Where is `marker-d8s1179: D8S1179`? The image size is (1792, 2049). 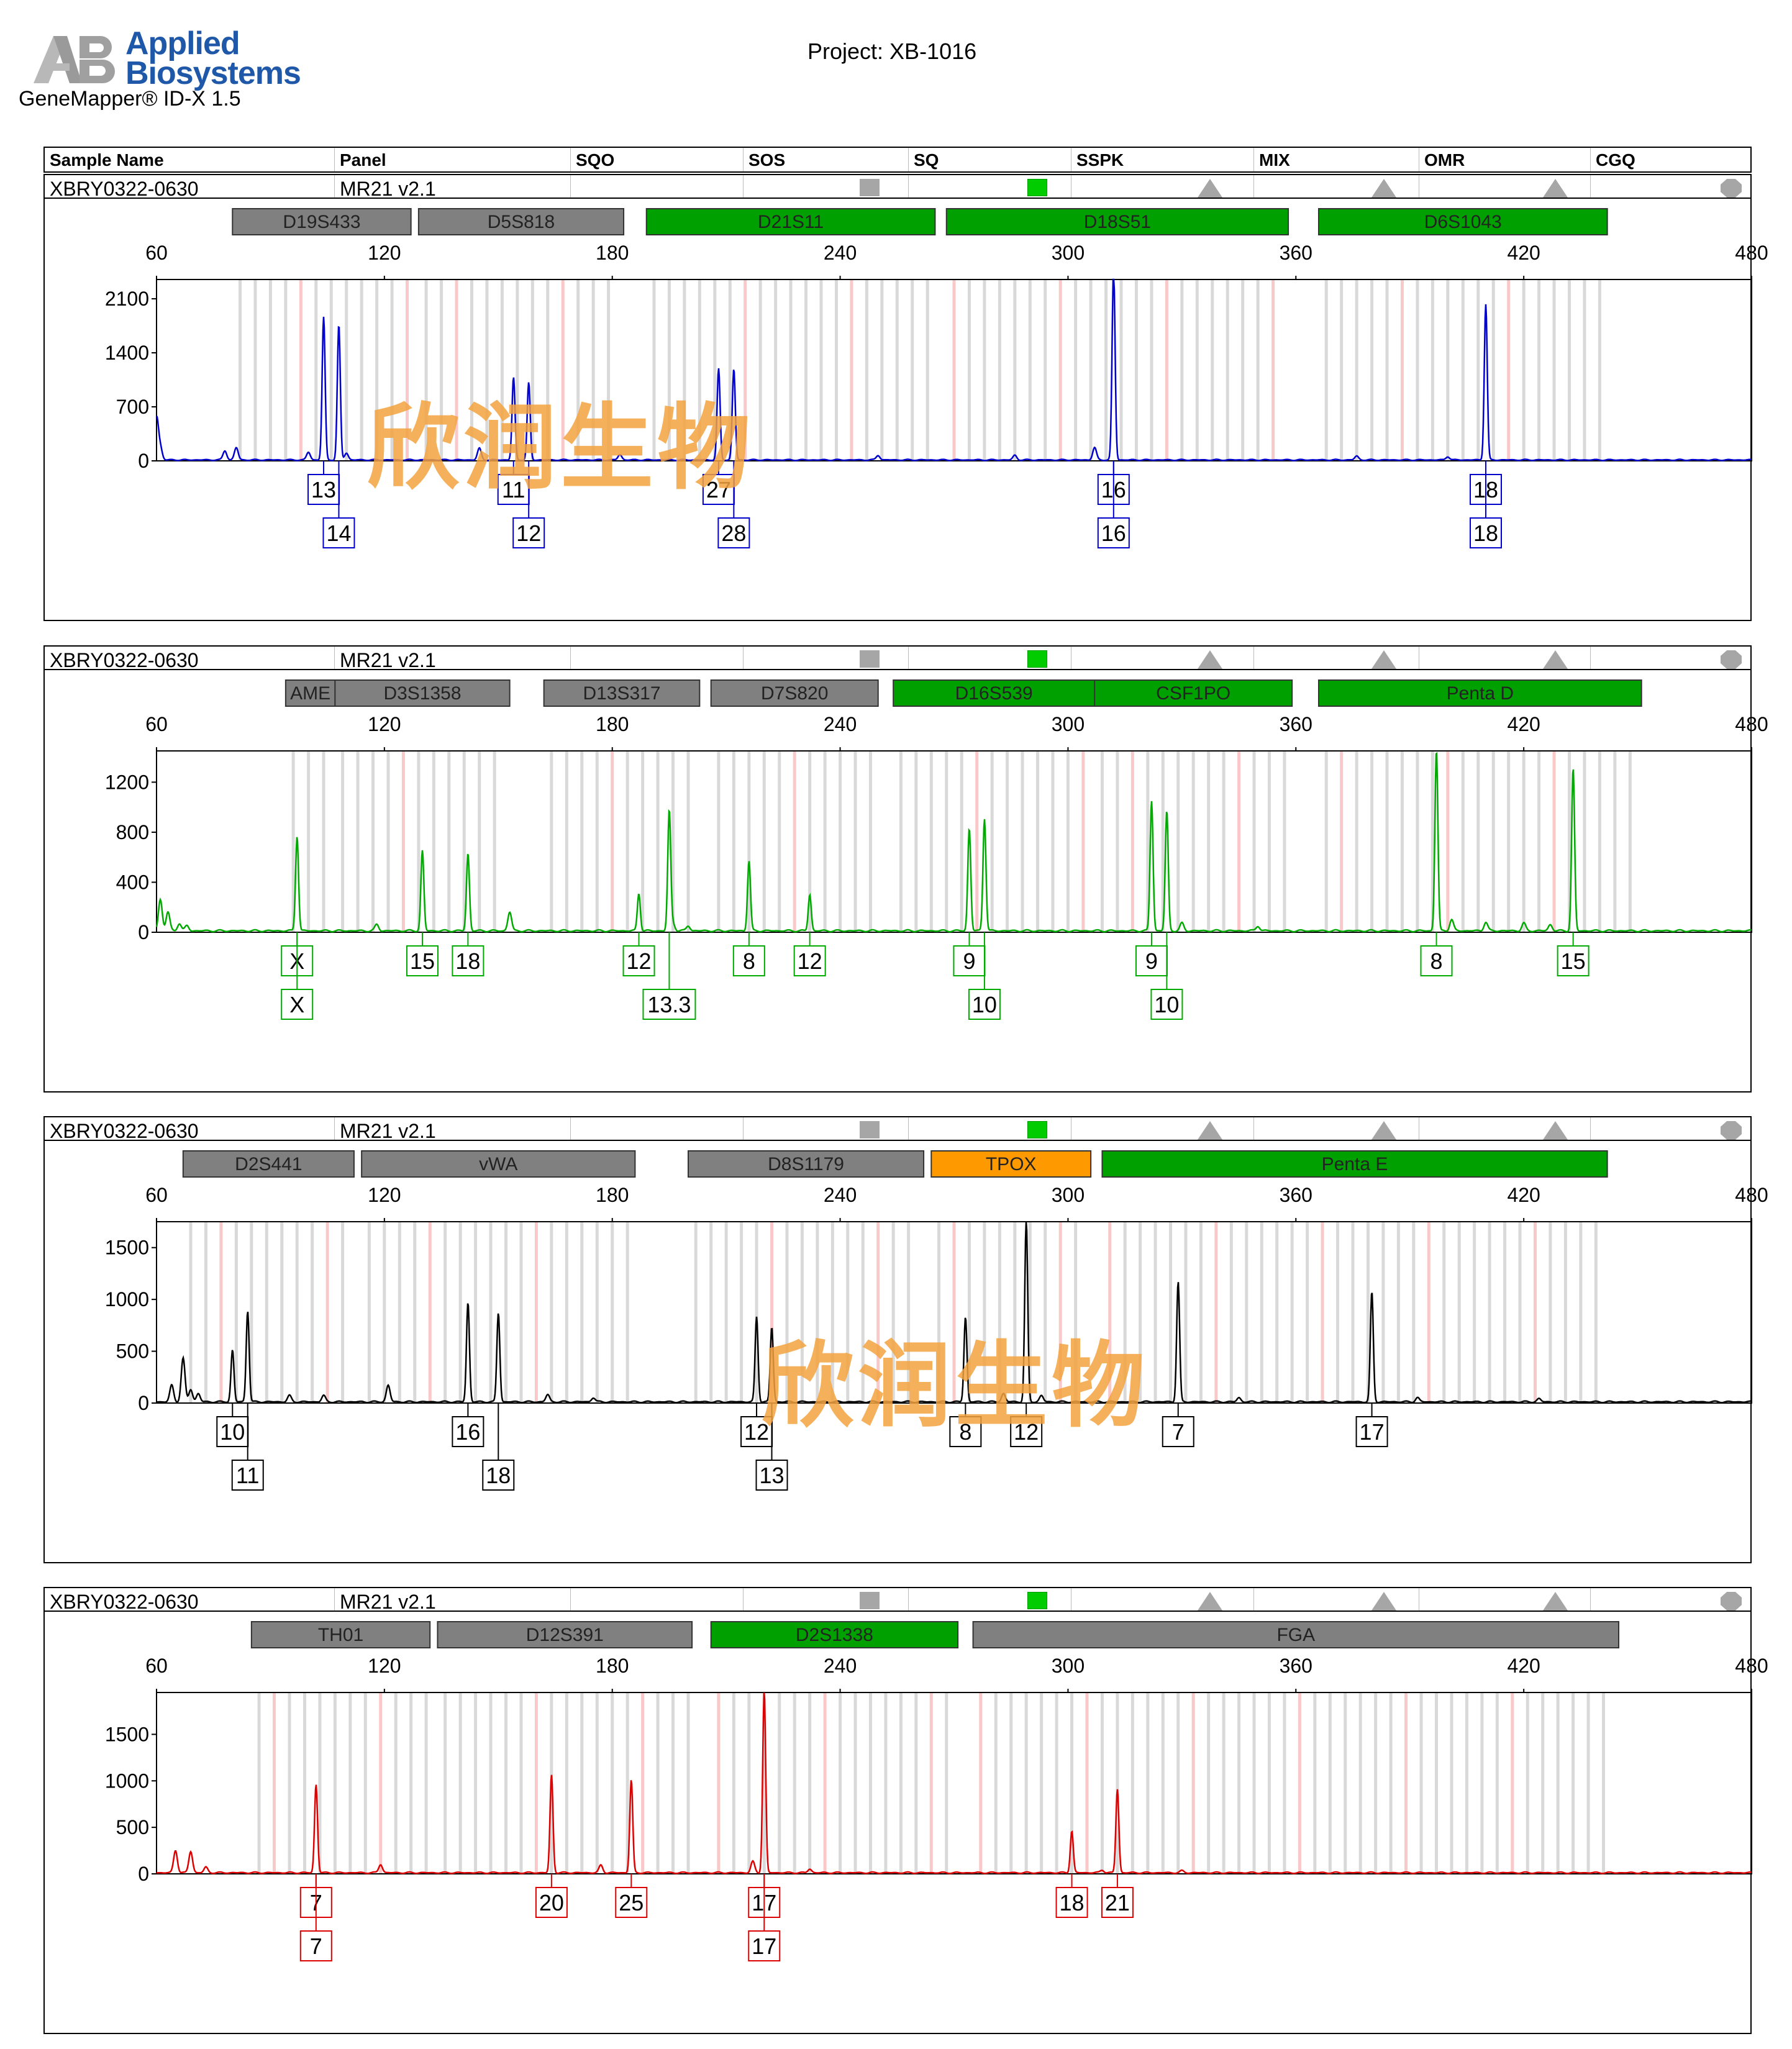
marker-d8s1179: D8S1179 is located at coordinates (806, 1164).